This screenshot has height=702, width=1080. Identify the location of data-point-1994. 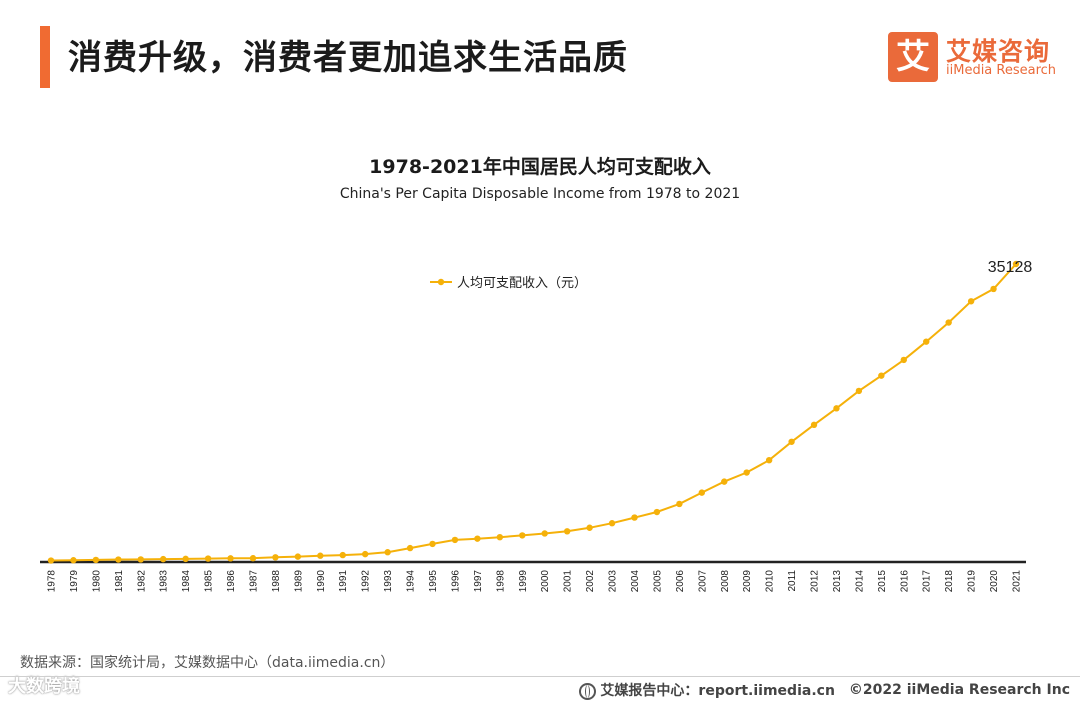
(410, 548).